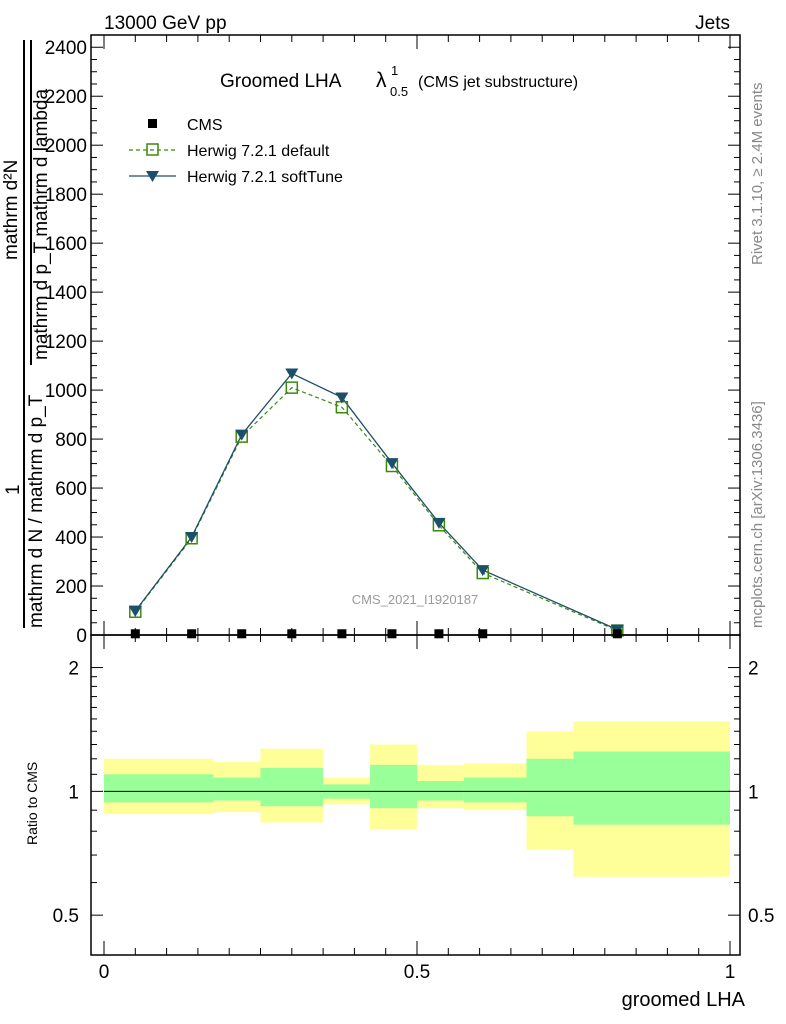  What do you see at coordinates (32, 803) in the screenshot?
I see `ratio-ylabel: Ratio to CMS` at bounding box center [32, 803].